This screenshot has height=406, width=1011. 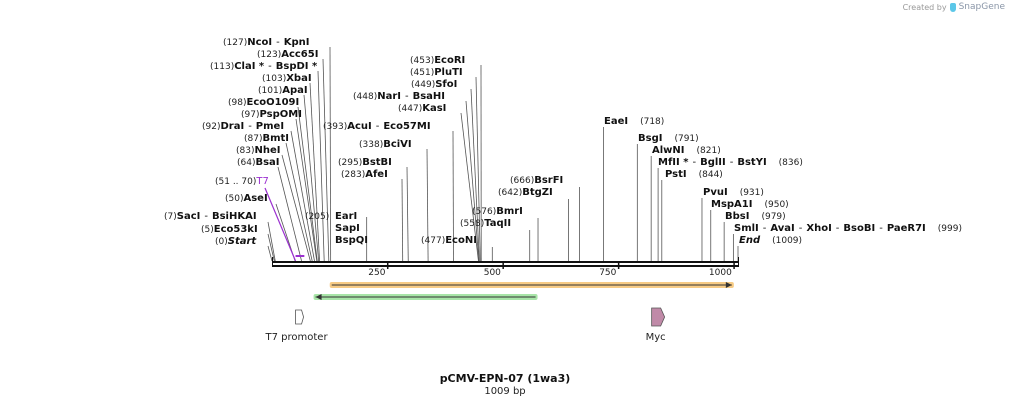 I want to click on enzyme-site-label: (448)NarI - BsaHI, so click(x=399, y=96).